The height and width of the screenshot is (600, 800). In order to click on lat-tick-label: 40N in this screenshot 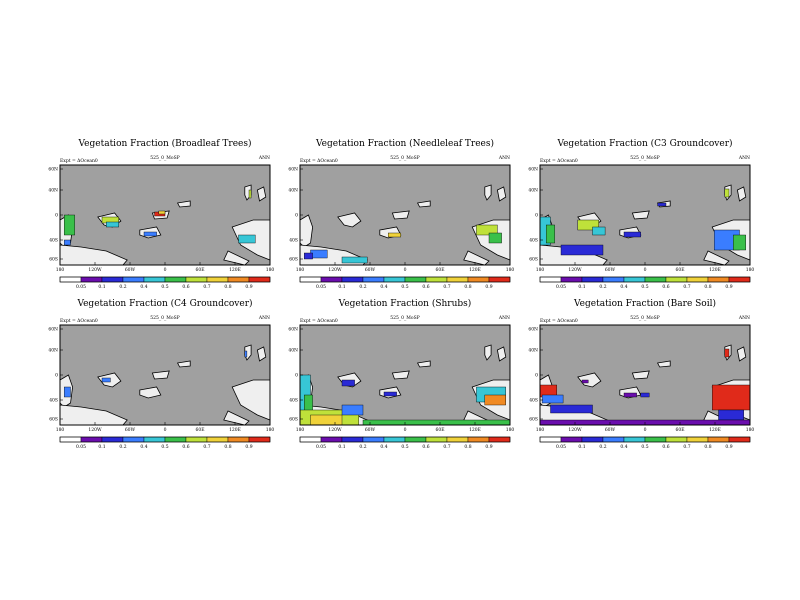, I will do `click(293, 191)`.